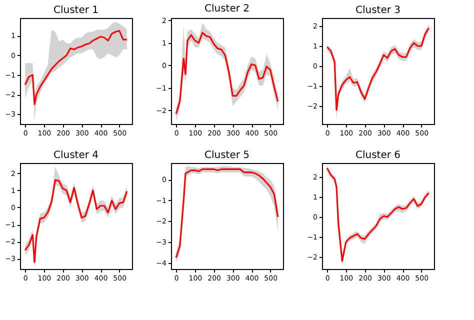  What do you see at coordinates (378, 155) in the screenshot?
I see `chart-title: Cluster 6` at bounding box center [378, 155].